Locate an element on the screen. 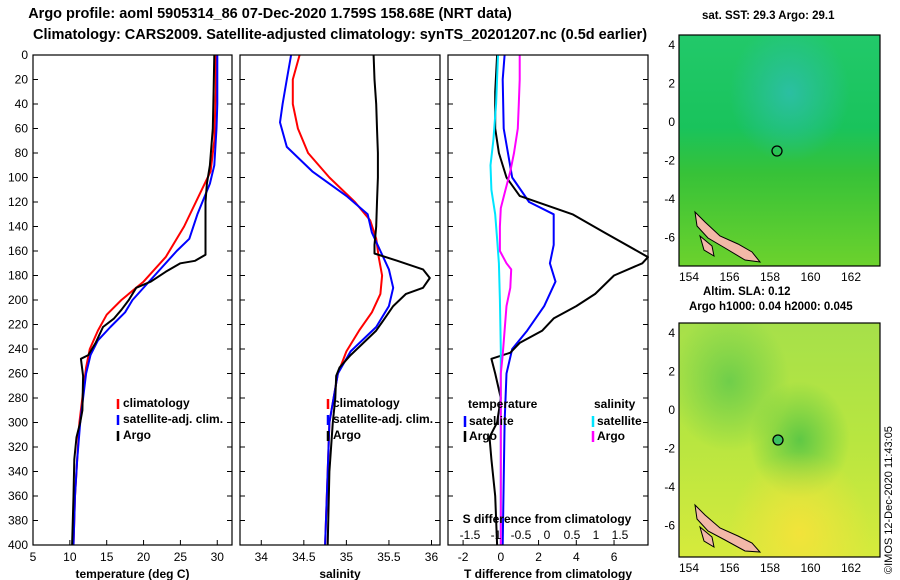 The width and height of the screenshot is (900, 580). x-tick-label-top: 0 is located at coordinates (547, 535).